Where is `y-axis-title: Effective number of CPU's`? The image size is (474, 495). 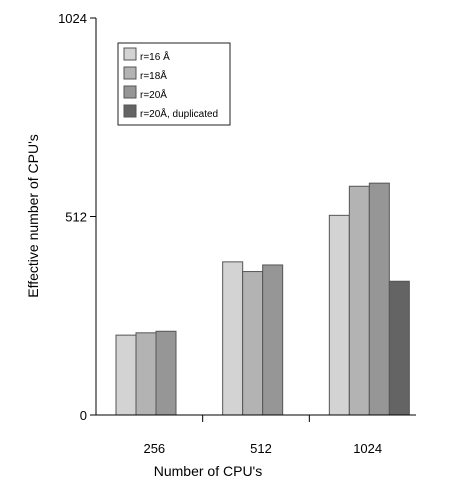 y-axis-title: Effective number of CPU's is located at coordinates (33, 215).